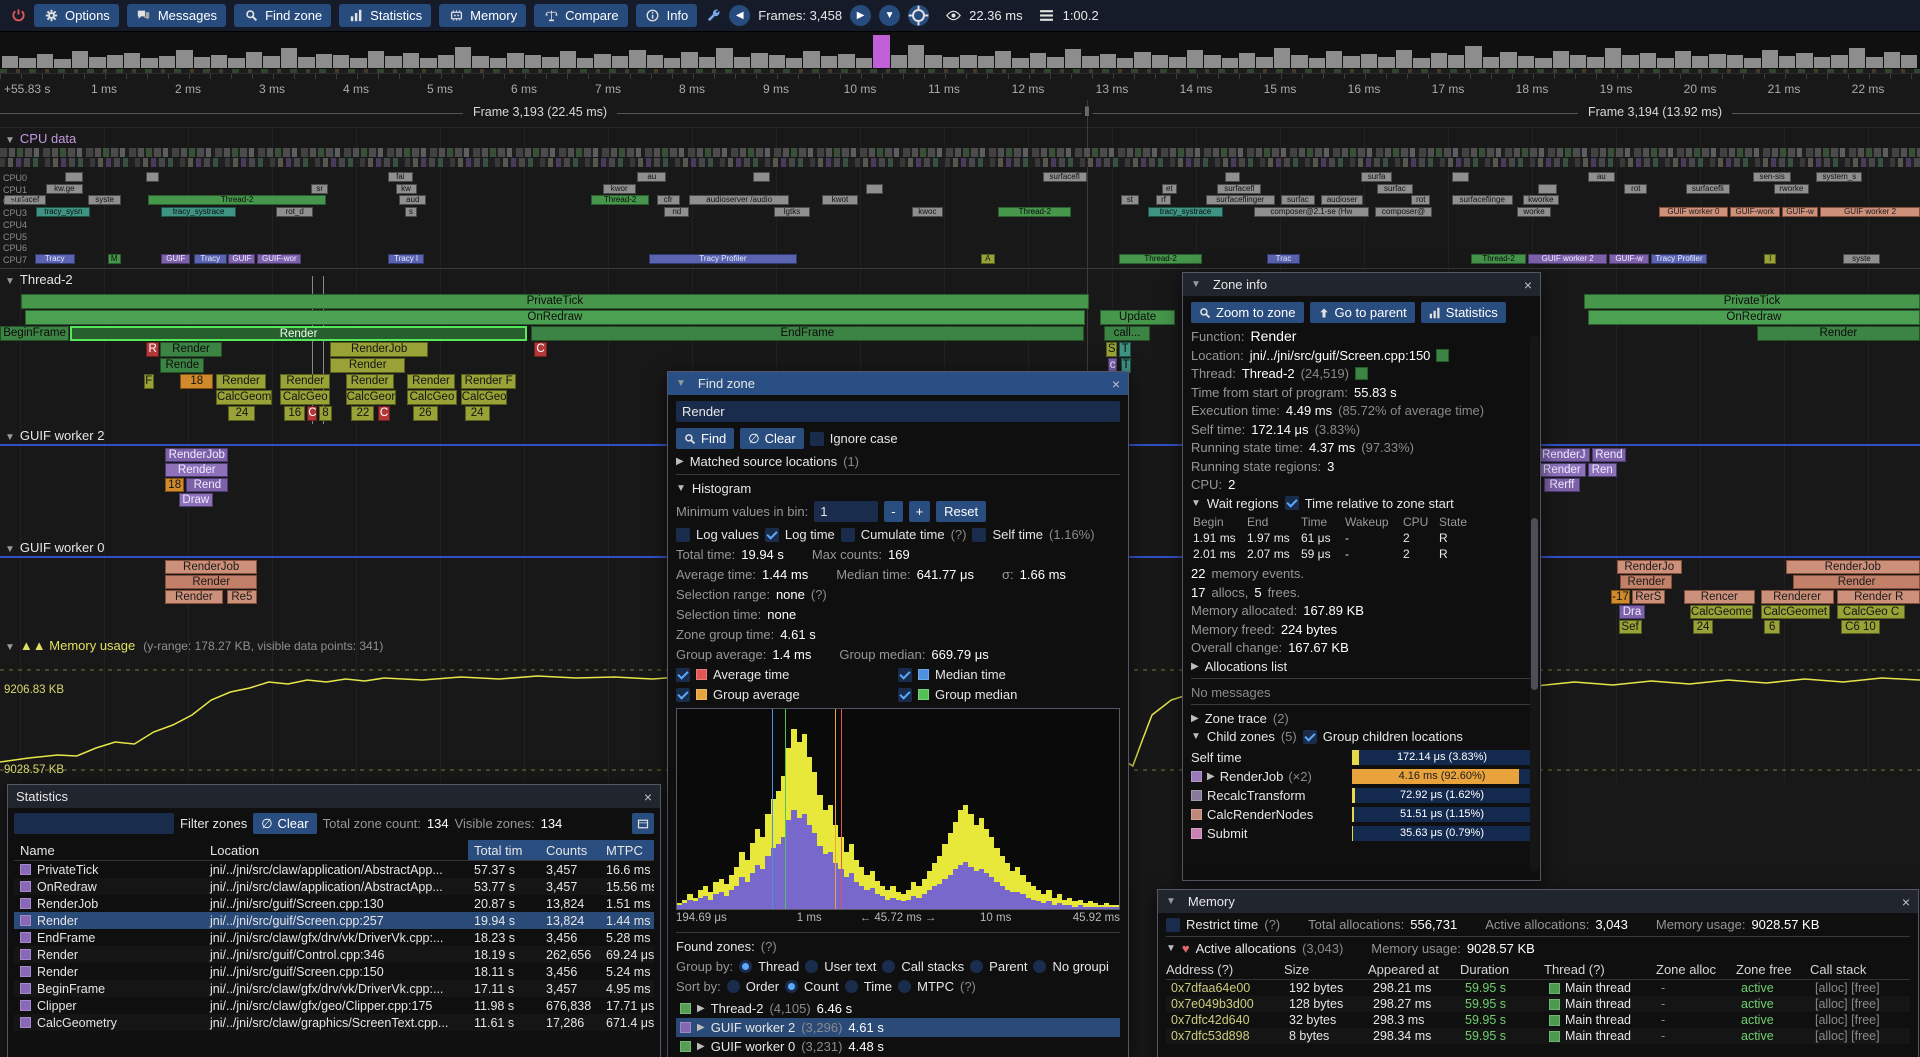  Describe the element at coordinates (406, 258) in the screenshot. I see `cpu-segment: Tracy I` at that location.